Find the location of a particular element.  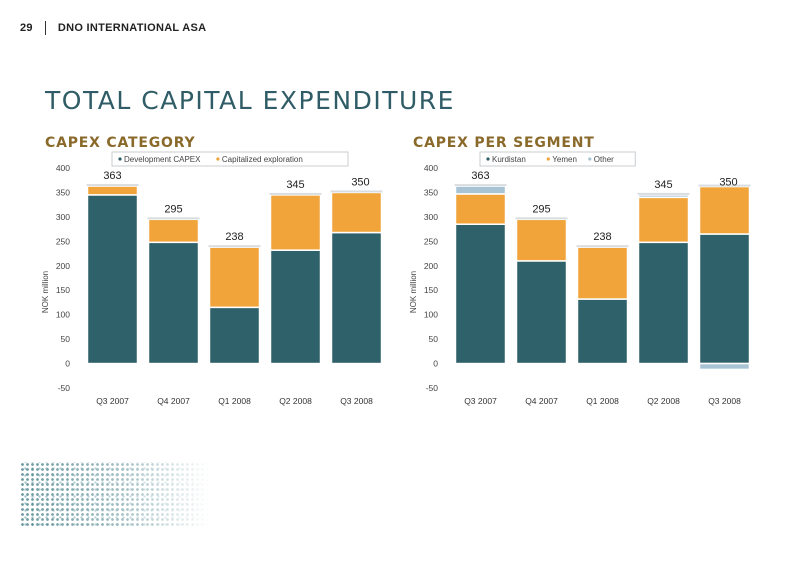

legend-entry: Development CAPEX is located at coordinates (162, 159).